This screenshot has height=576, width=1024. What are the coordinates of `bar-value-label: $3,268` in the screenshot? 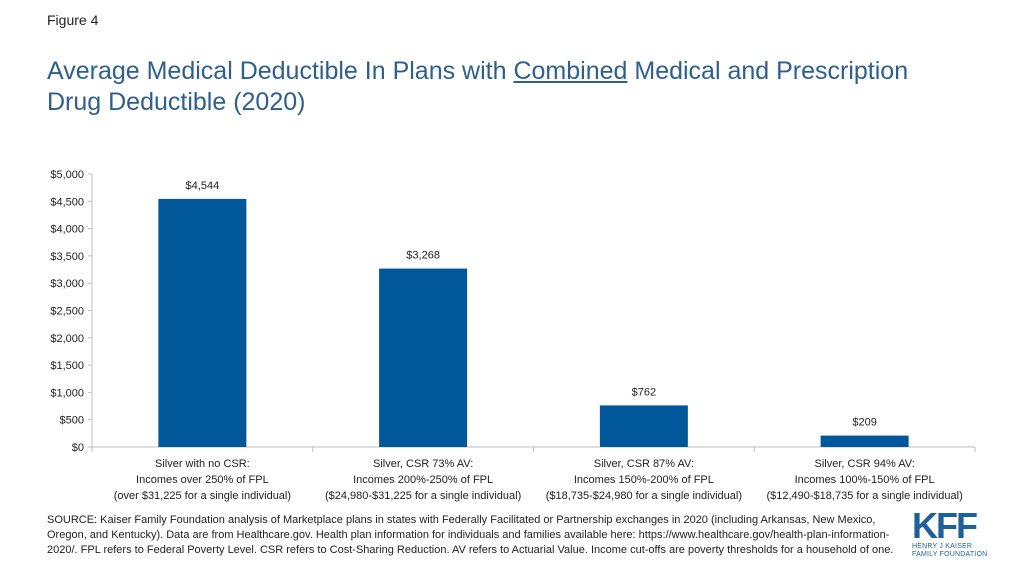 It's located at (423, 256).